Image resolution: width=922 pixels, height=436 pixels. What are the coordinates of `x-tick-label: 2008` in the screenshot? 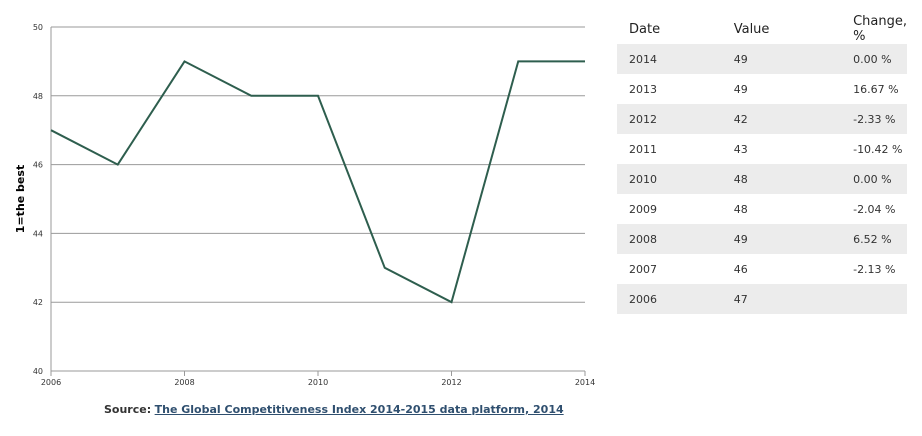 It's located at (184, 382).